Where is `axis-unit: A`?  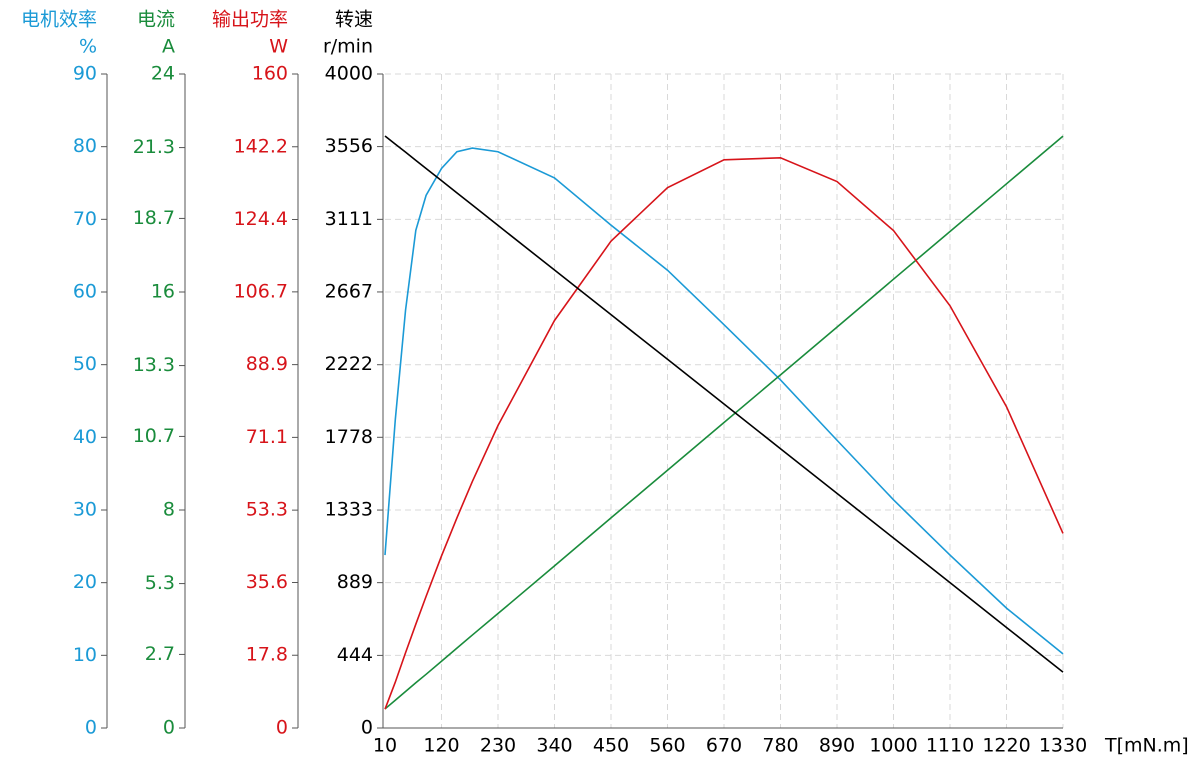 axis-unit: A is located at coordinates (168, 47).